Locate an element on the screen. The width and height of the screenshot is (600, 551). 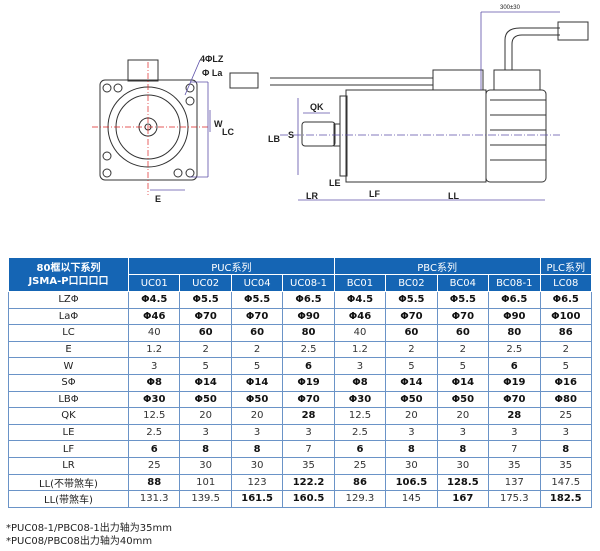
model-header: UC02 is located at coordinates (205, 283).